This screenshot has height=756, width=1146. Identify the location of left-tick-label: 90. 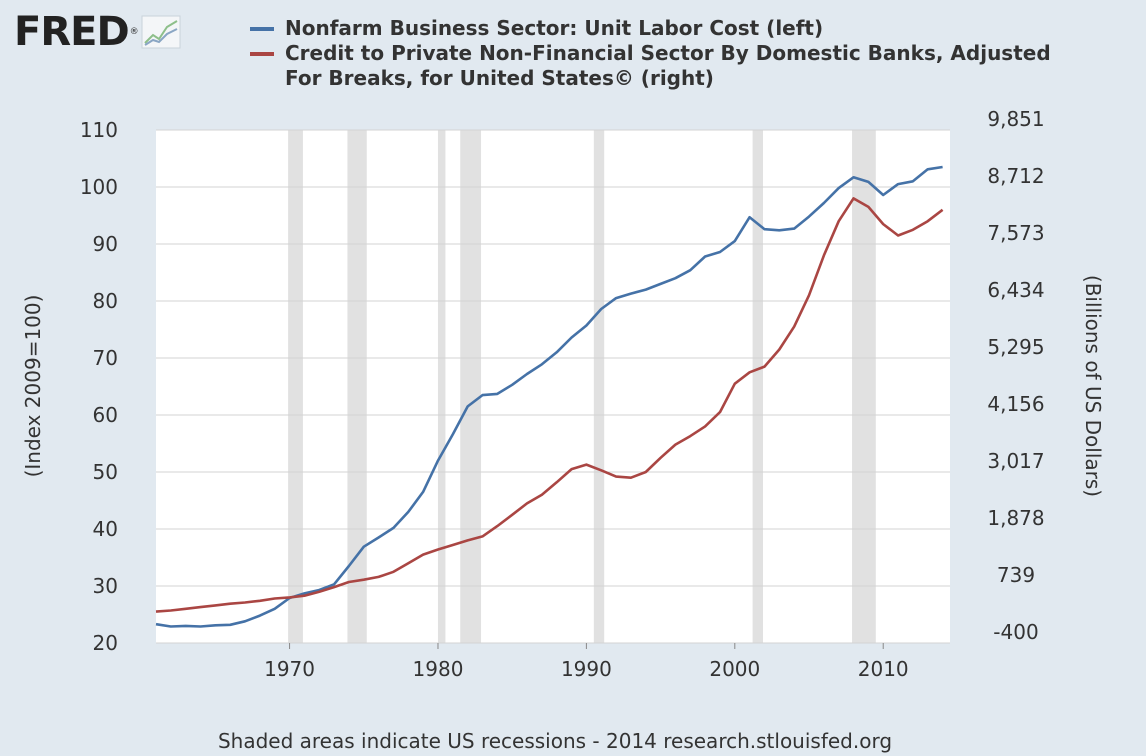
(105, 244).